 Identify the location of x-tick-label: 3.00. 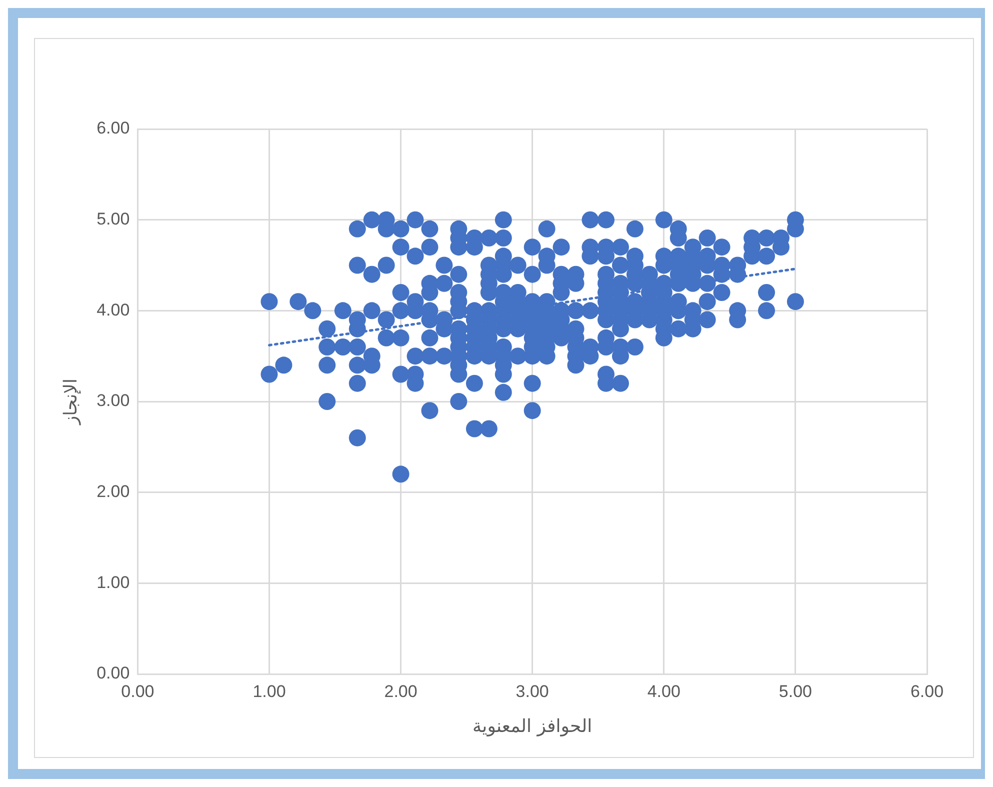
(532, 691).